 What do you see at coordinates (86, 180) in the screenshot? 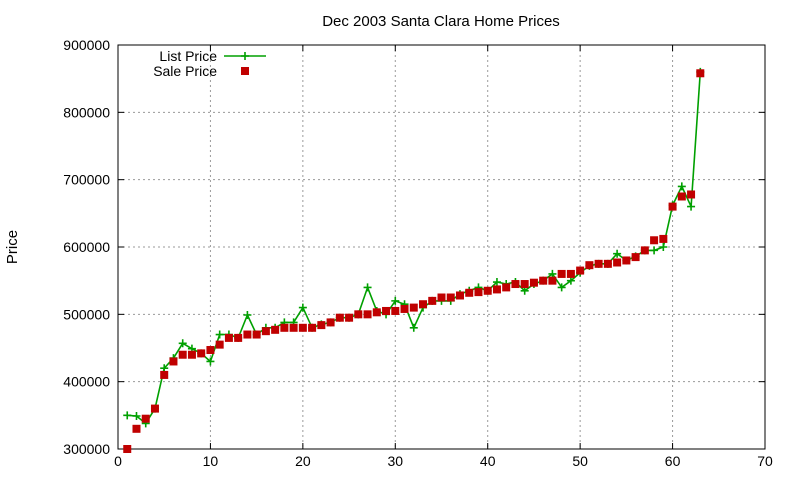
I see `y-tick-label: 700000` at bounding box center [86, 180].